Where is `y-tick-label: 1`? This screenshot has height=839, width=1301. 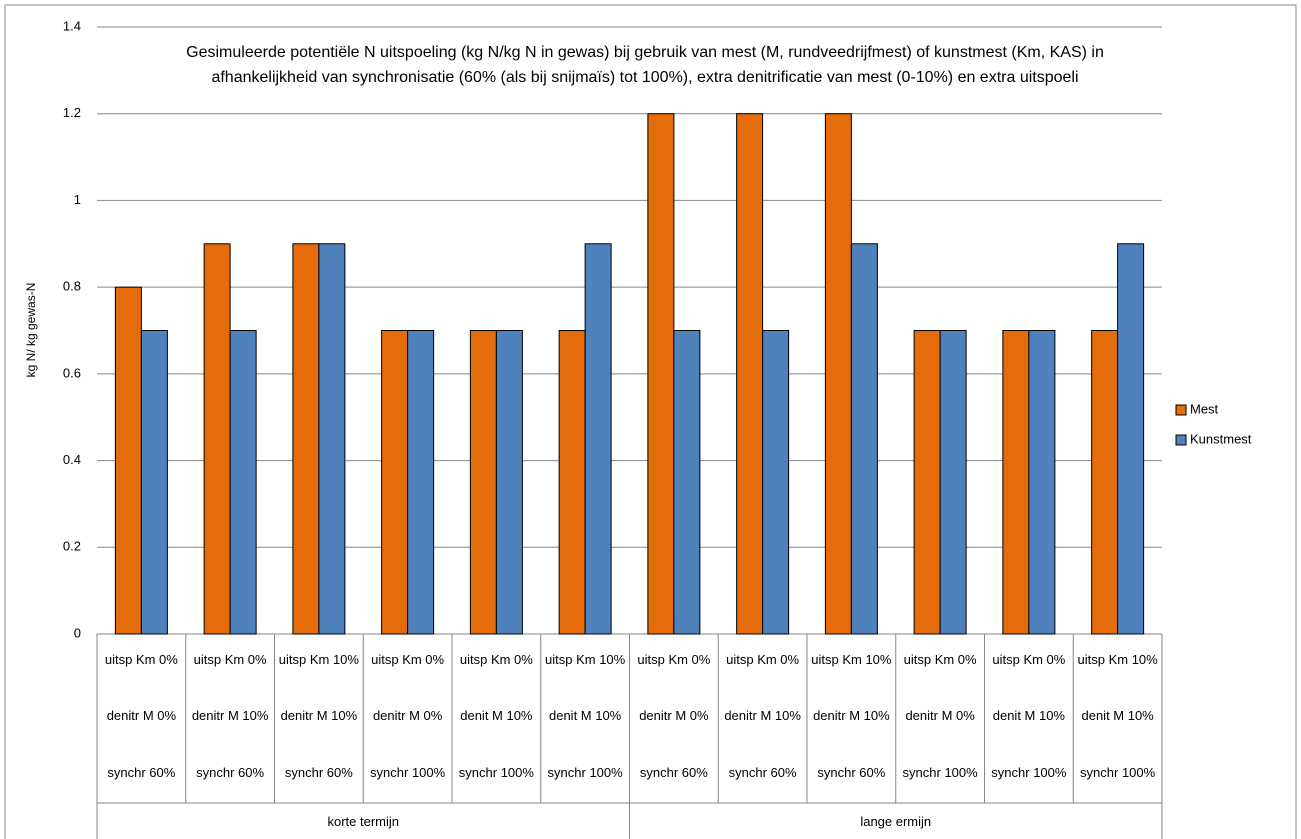 y-tick-label: 1 is located at coordinates (77, 199).